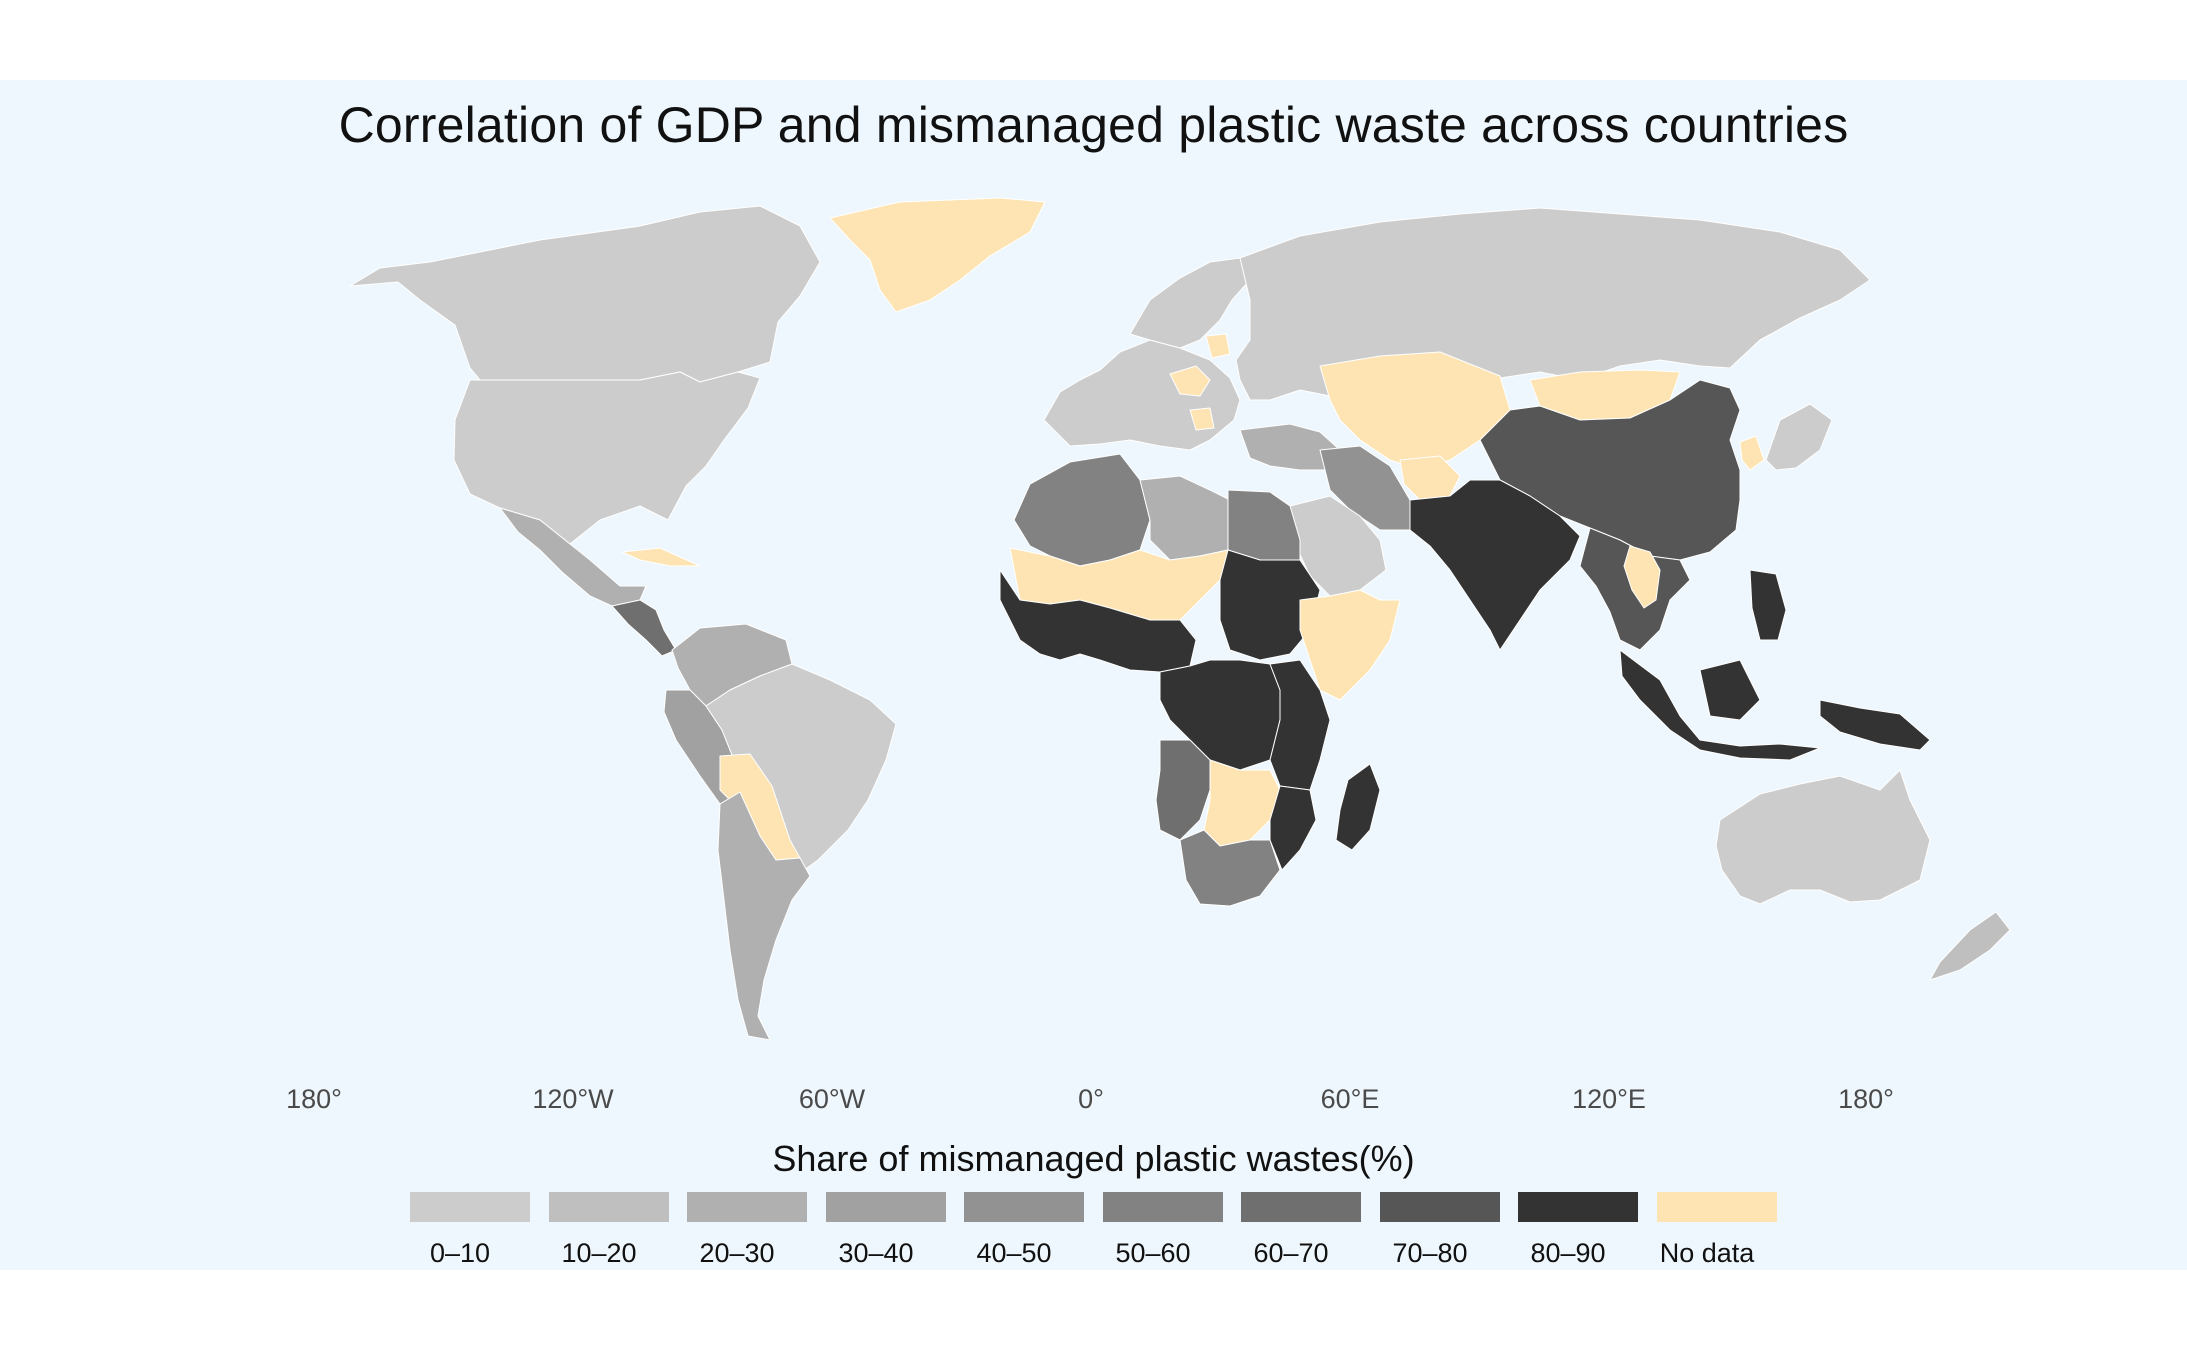 This screenshot has height=1350, width=2187. I want to click on legend-label-30-40: 30–40, so click(876, 1253).